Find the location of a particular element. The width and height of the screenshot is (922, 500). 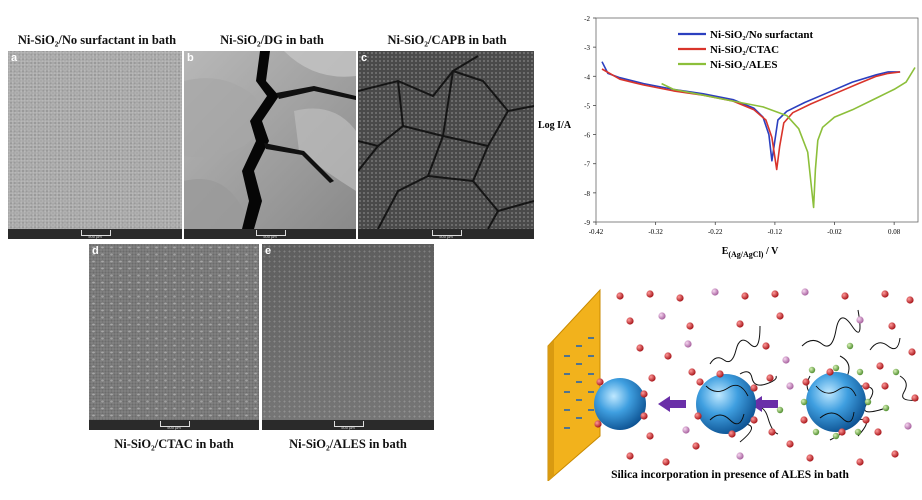

y-tick-label: -7 is located at coordinates (587, 165).